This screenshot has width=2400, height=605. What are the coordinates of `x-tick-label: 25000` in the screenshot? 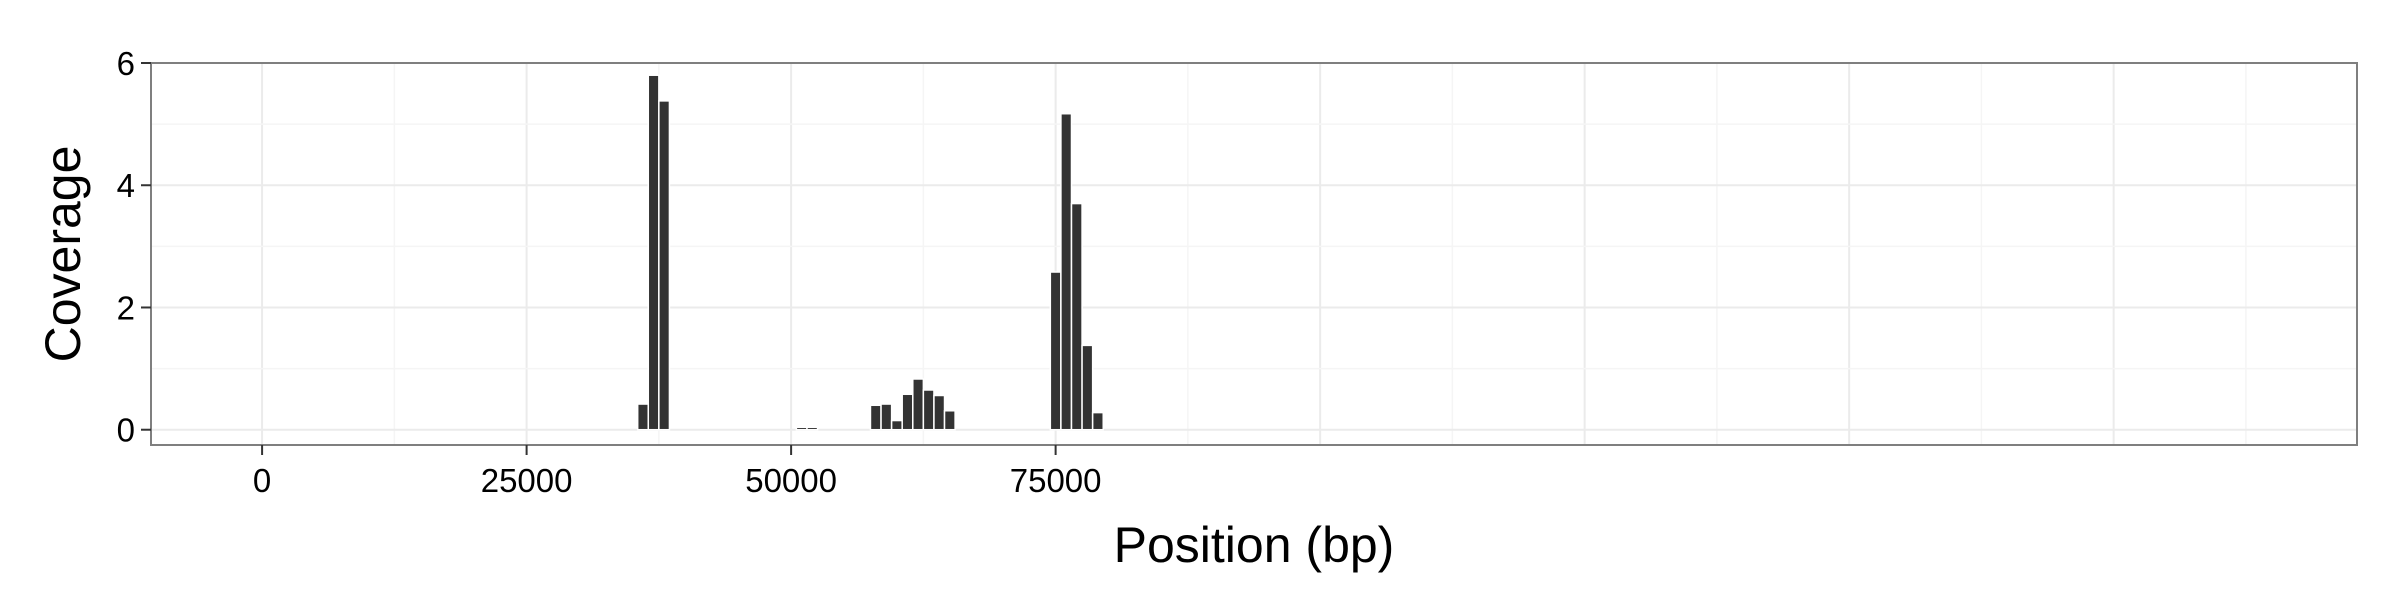 It's located at (527, 480).